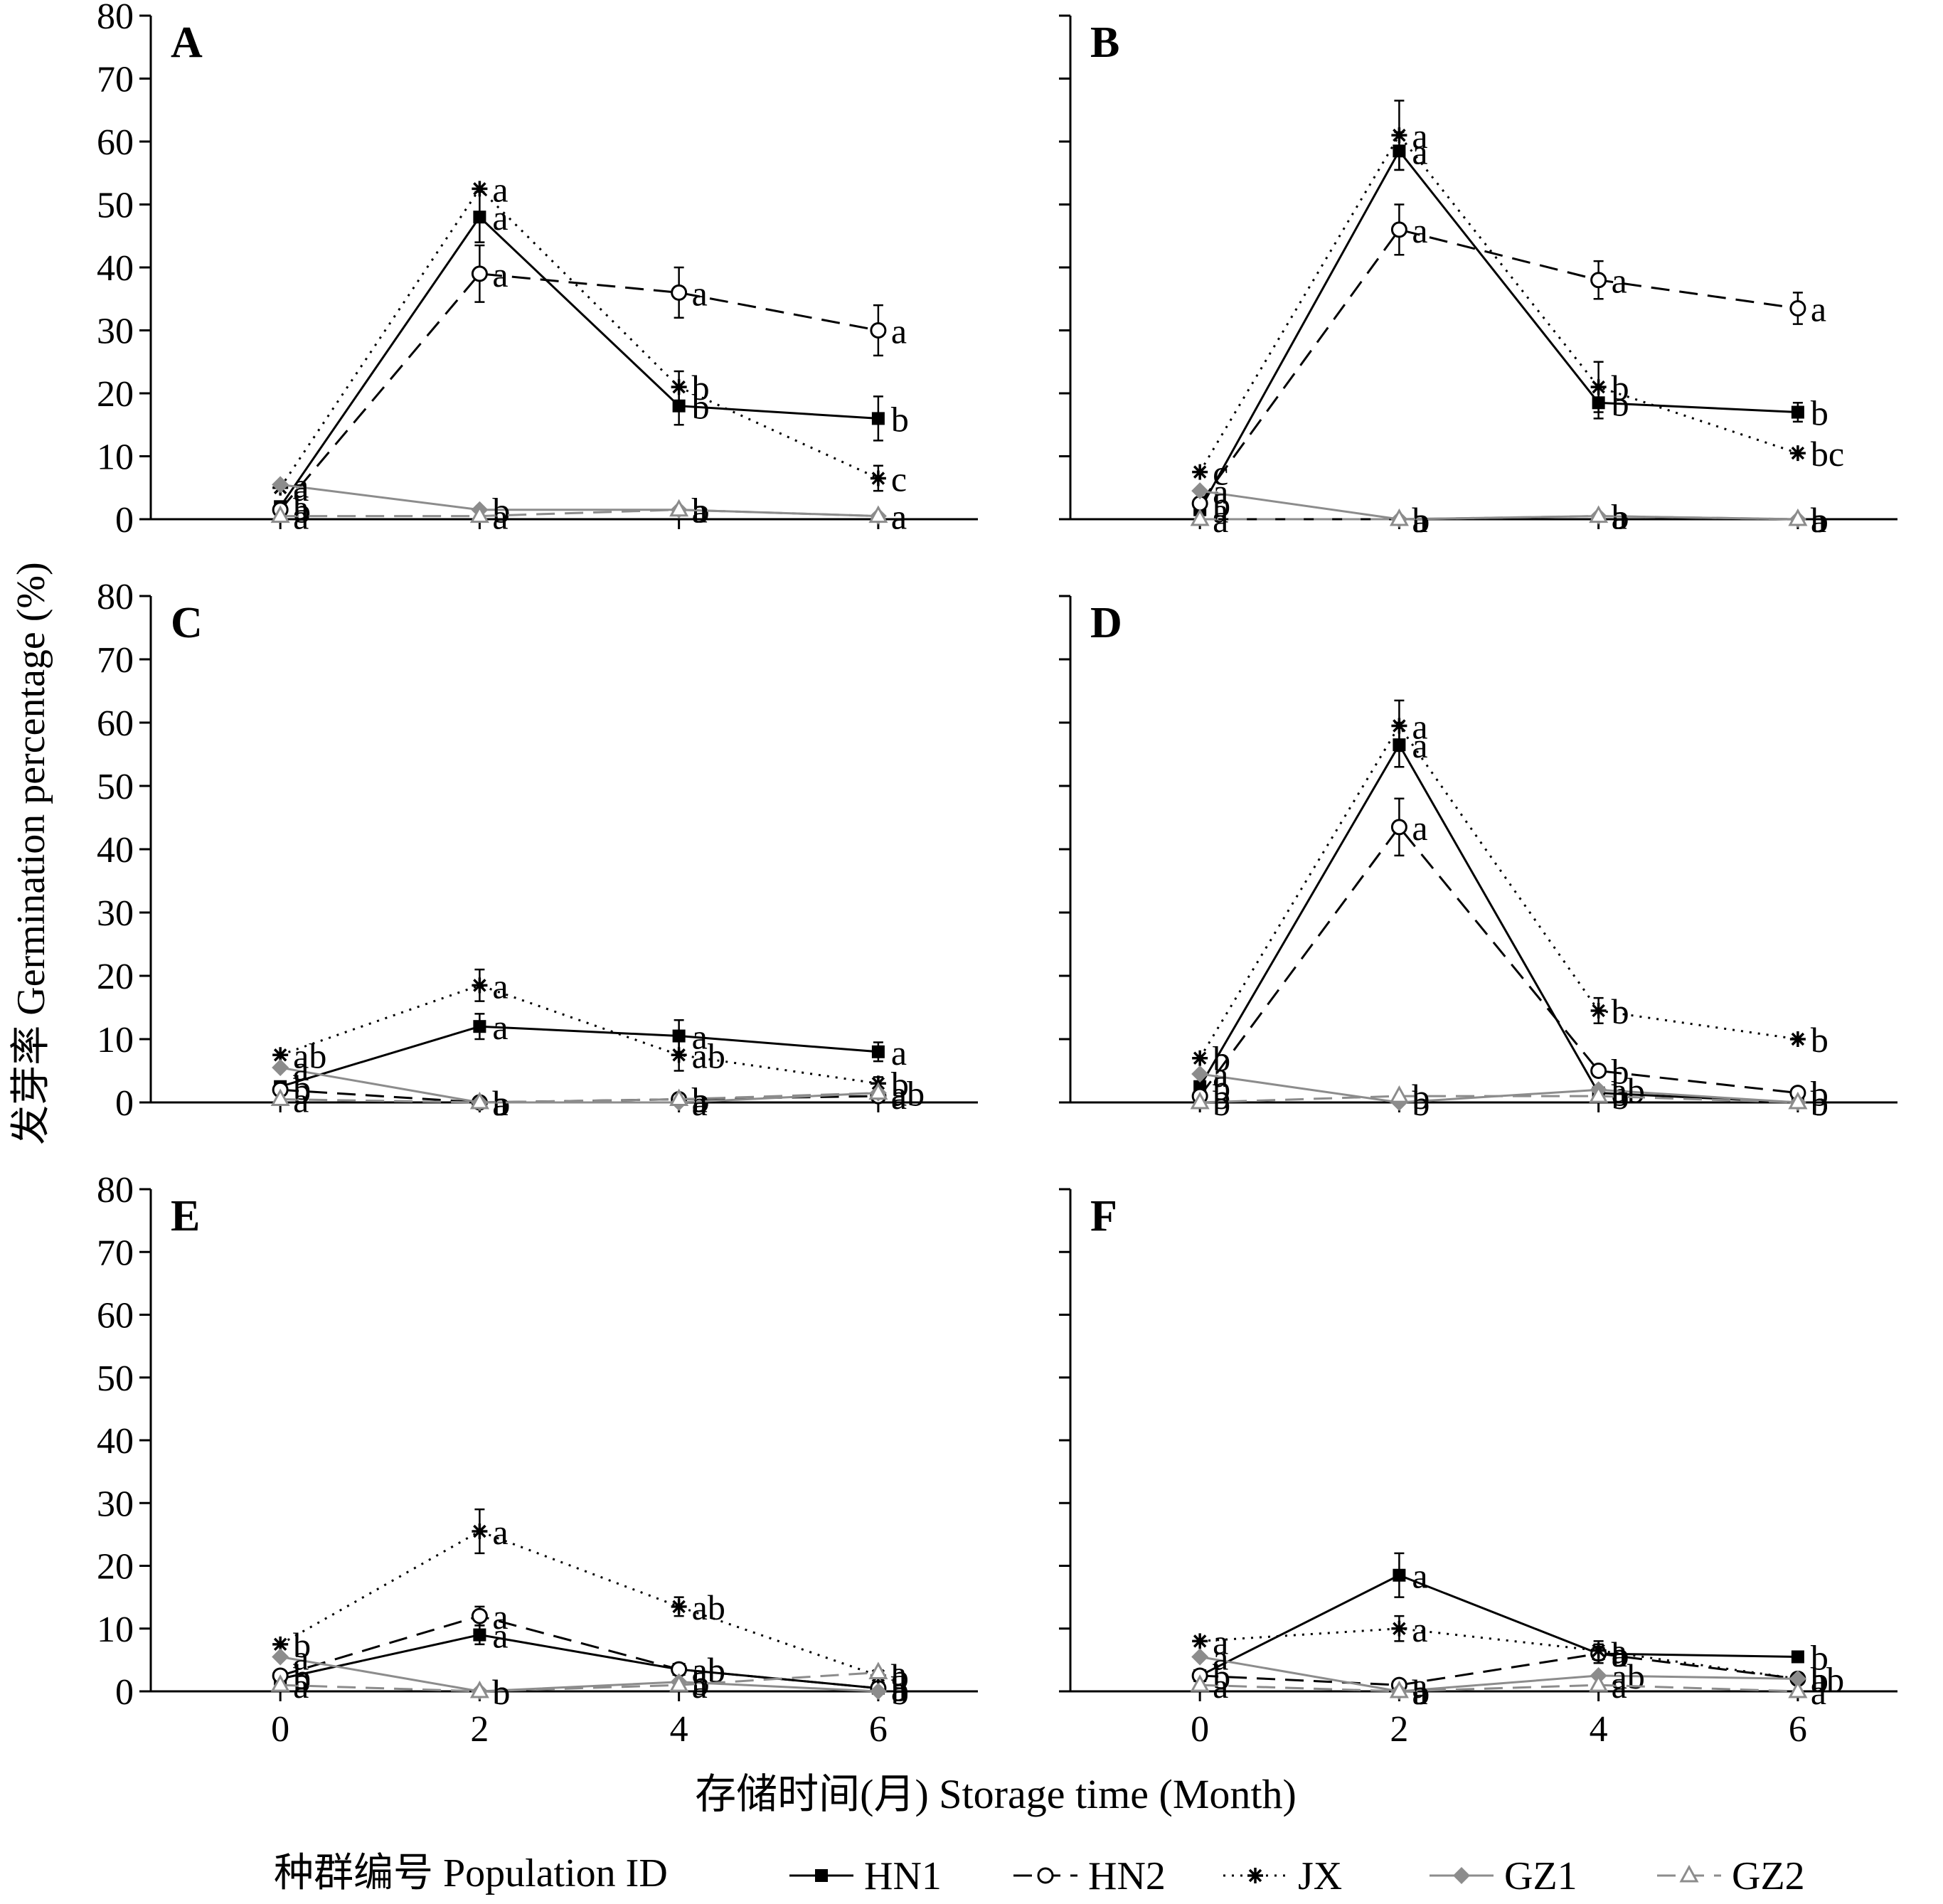 This screenshot has width=1943, height=1904. I want to click on panel-label: F, so click(1103, 1216).